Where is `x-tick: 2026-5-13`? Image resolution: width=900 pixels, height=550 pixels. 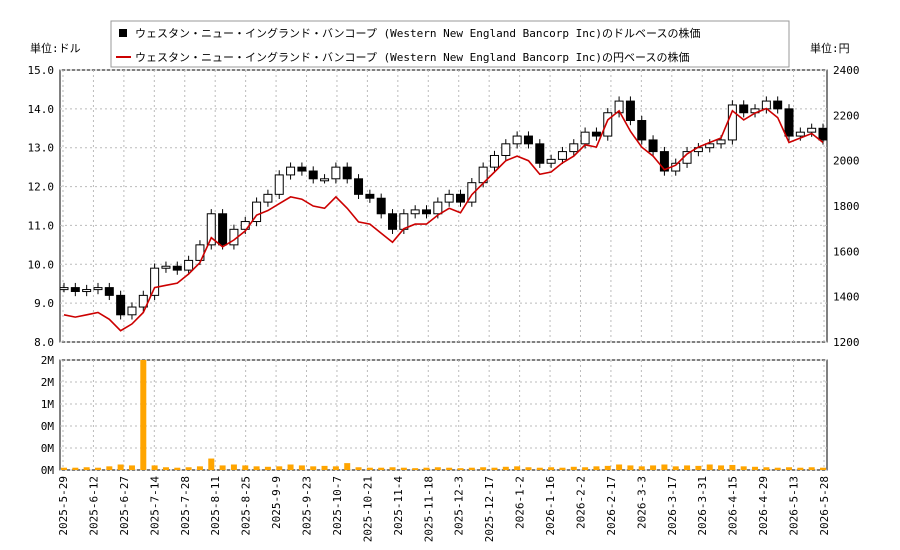 x-tick: 2026-5-13 is located at coordinates (794, 506).